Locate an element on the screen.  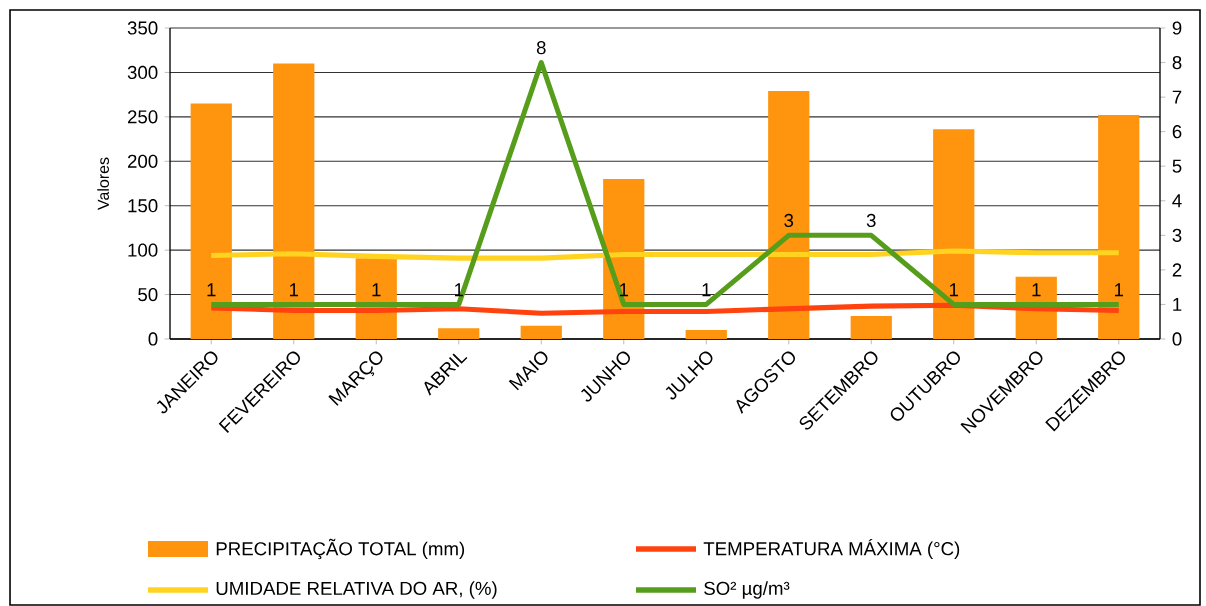
legend-label: UMIDADE RELATIVA DO AR, (%) is located at coordinates (356, 590).